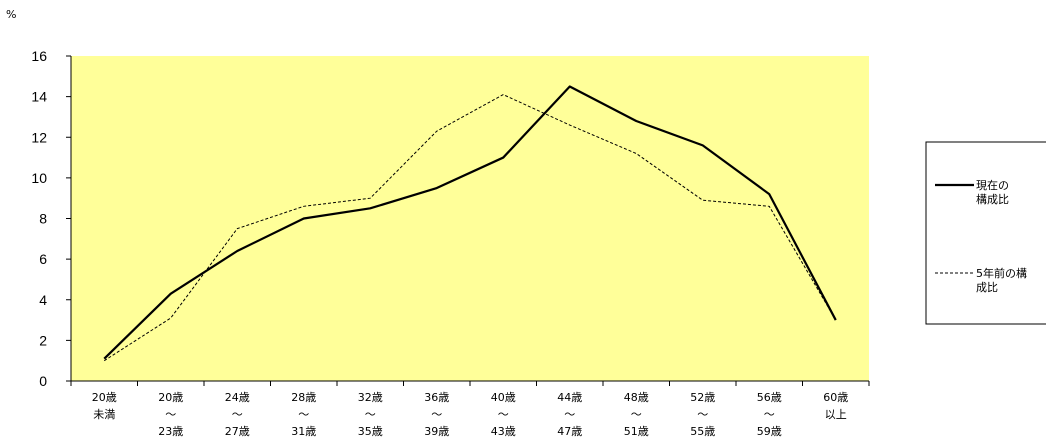  What do you see at coordinates (39, 97) in the screenshot?
I see `y-tick-label: 14` at bounding box center [39, 97].